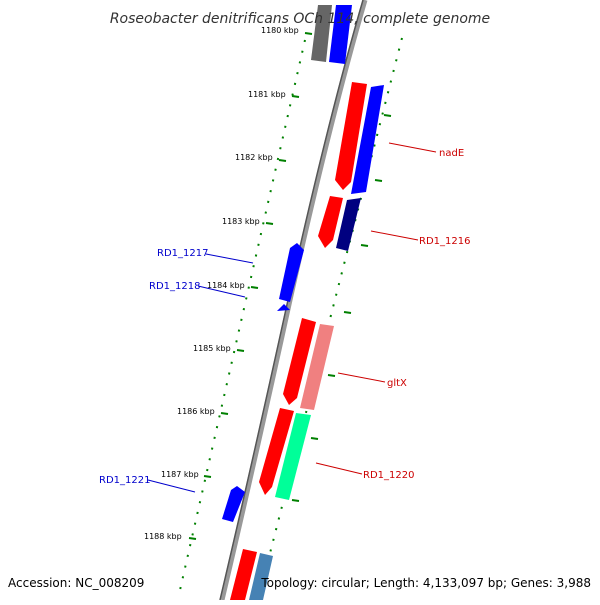  What do you see at coordinates (182, 253) in the screenshot?
I see `gene-label-RD1_1217: RD1_1217` at bounding box center [182, 253].